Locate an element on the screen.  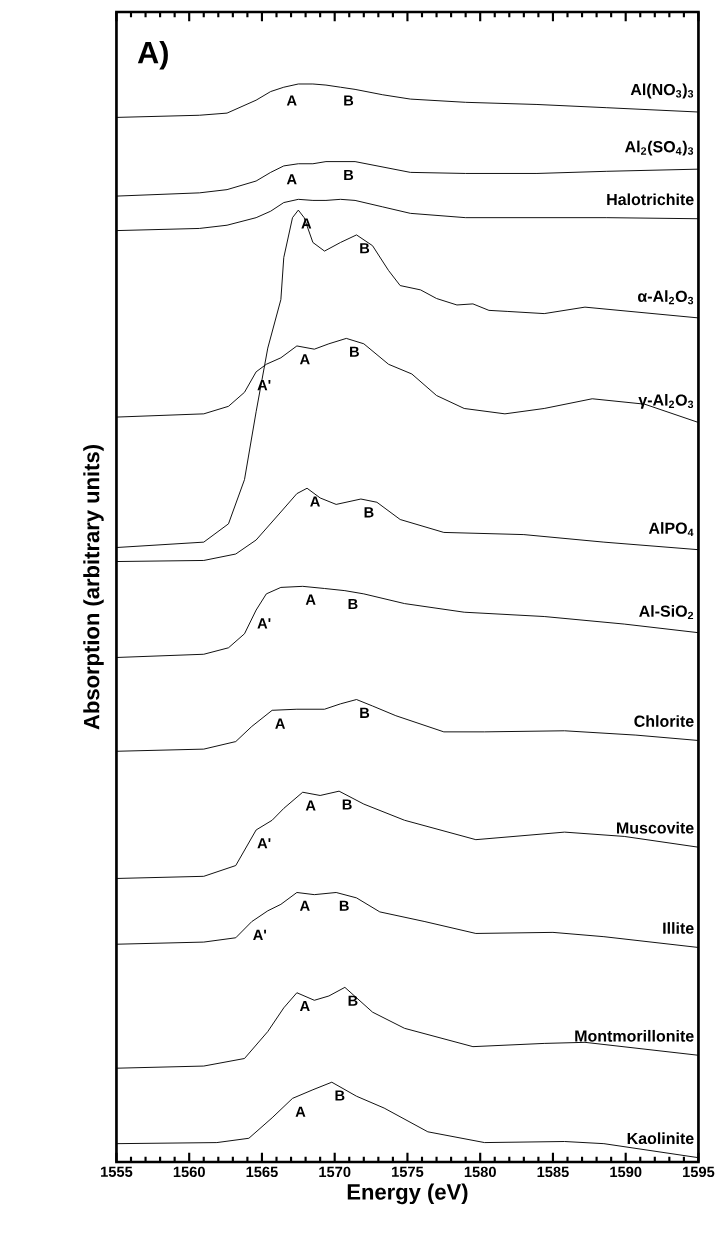
x-tick-label: 1565 is located at coordinates (262, 1172).